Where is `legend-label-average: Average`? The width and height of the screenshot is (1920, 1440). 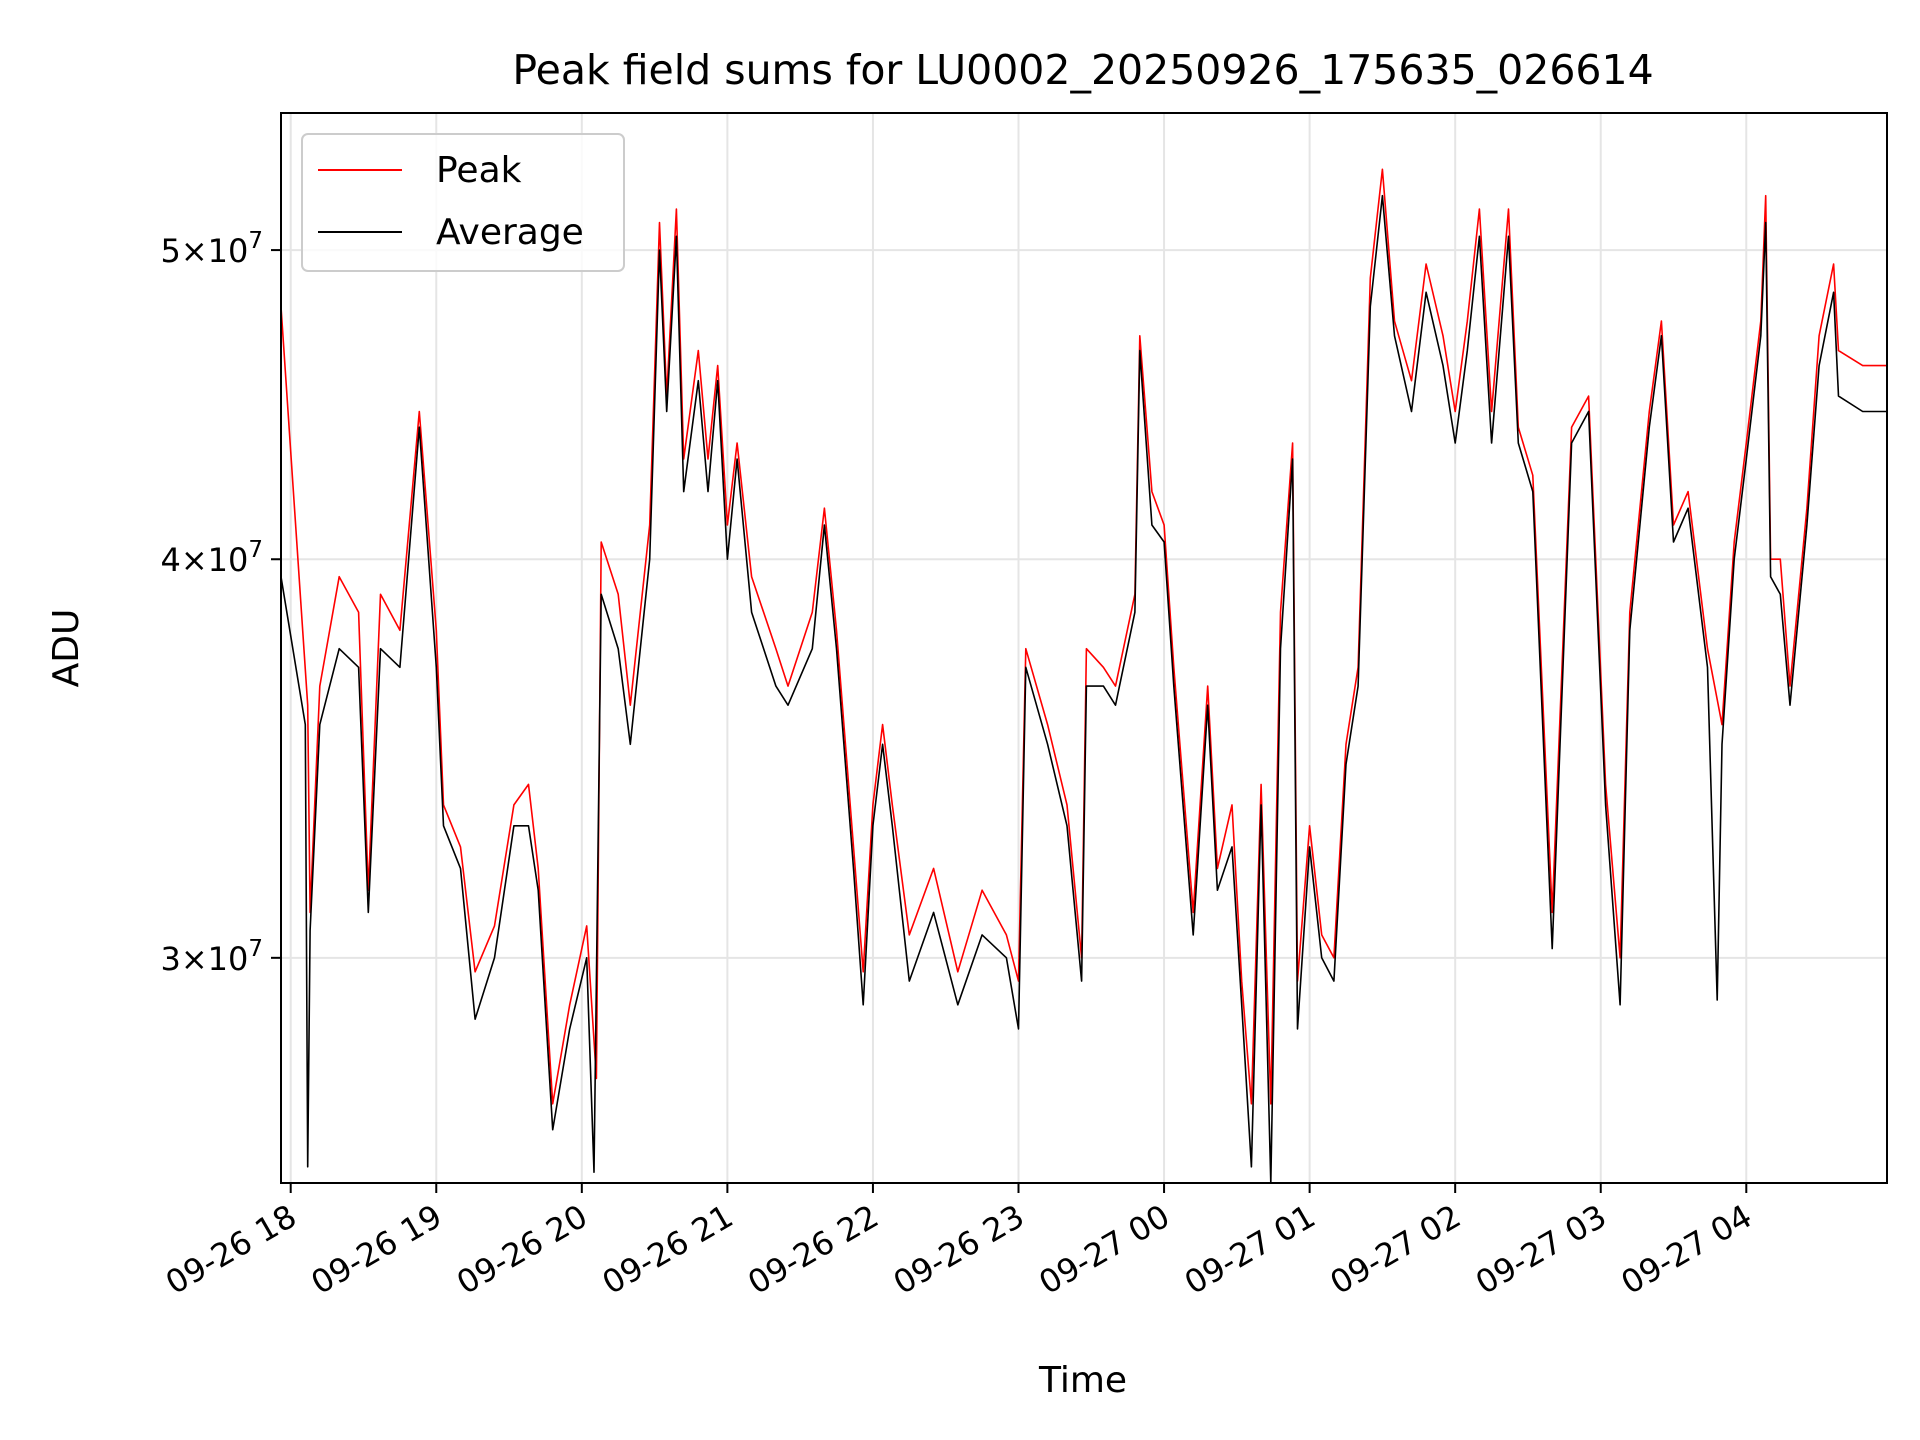
legend-label-average: Average is located at coordinates (510, 232).